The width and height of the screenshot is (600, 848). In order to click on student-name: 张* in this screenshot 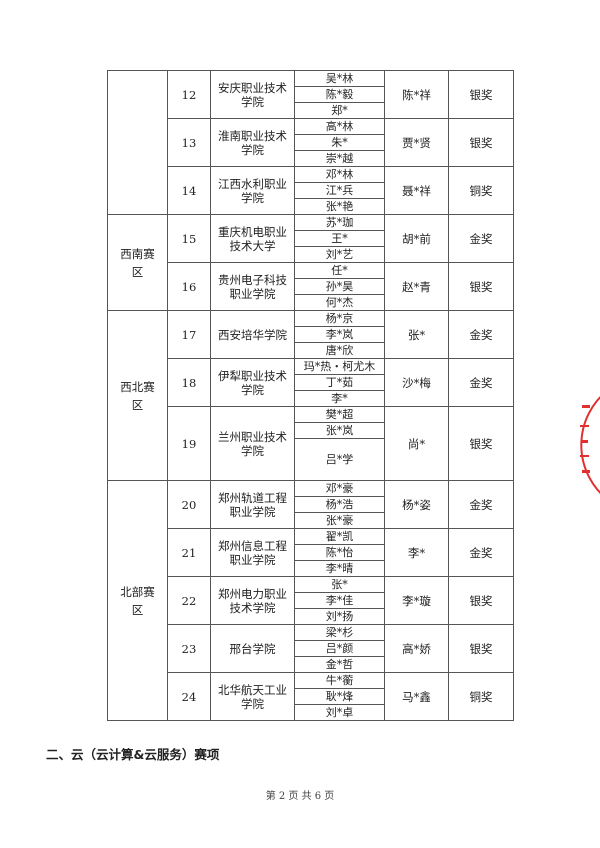, I will do `click(339, 584)`.